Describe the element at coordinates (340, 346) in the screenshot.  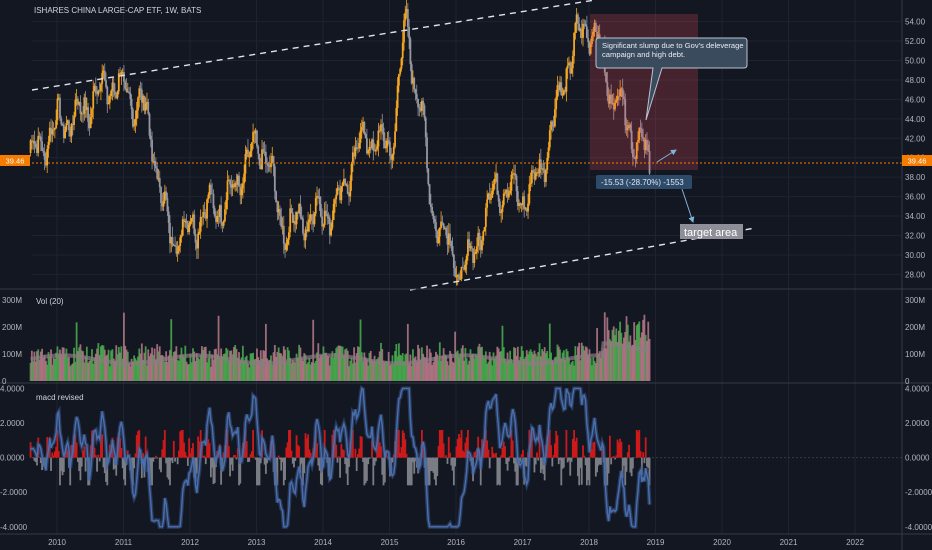
I see `volume-pane` at that location.